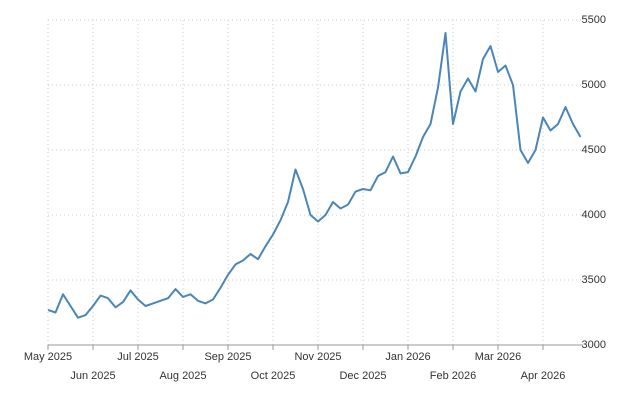 This screenshot has height=405, width=640. What do you see at coordinates (594, 85) in the screenshot?
I see `y-tick-label: 5000` at bounding box center [594, 85].